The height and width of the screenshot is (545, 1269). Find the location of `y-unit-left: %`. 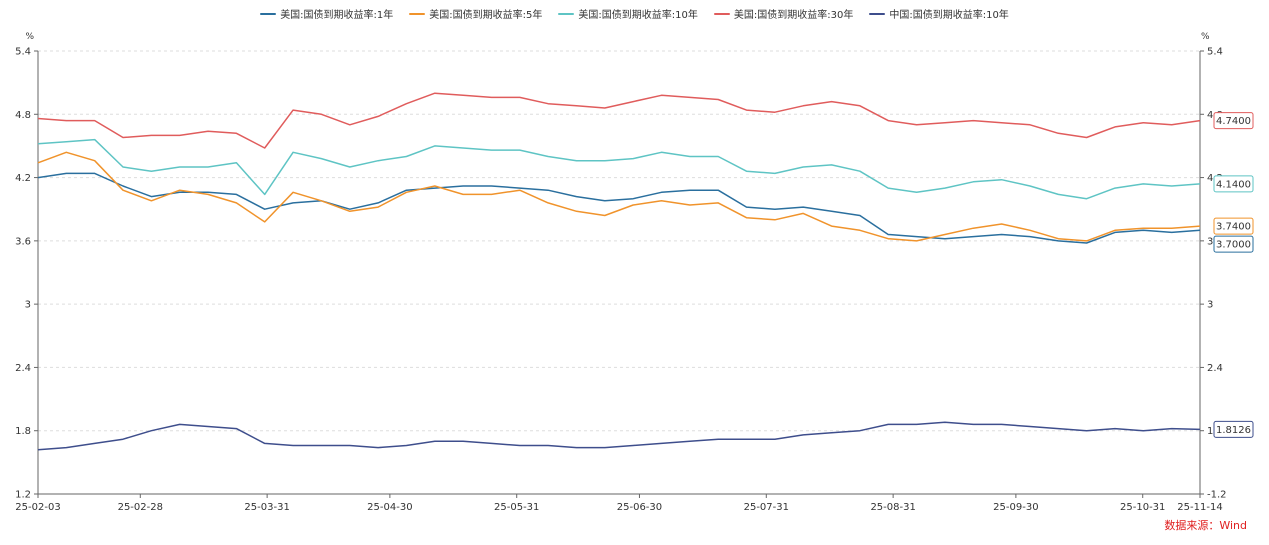

y-unit-left: % is located at coordinates (29, 37).